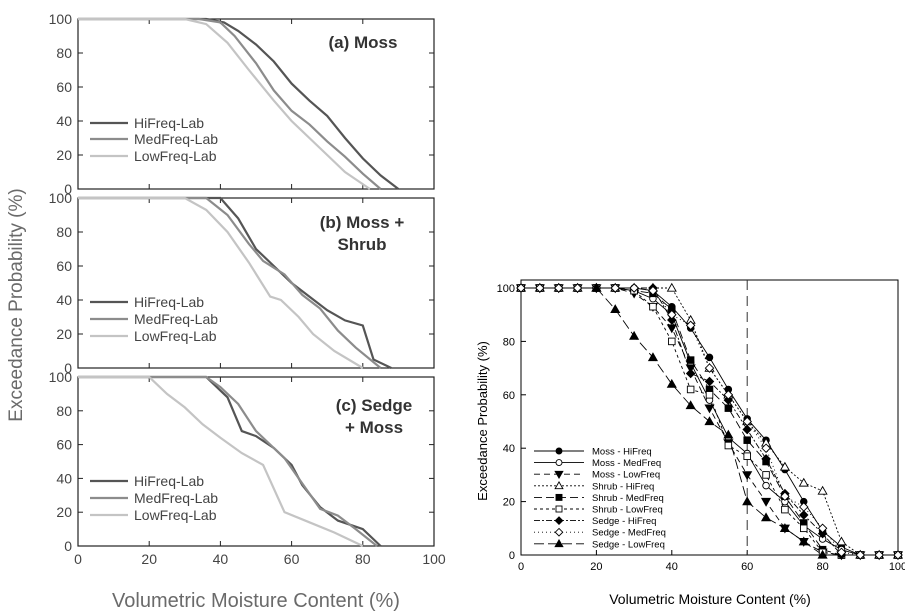 This screenshot has width=905, height=612. I want to click on legend-label: Shrub - HiFreq, so click(623, 486).